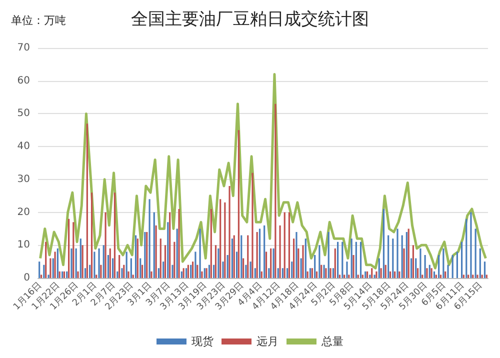 The image size is (500, 358). What do you see at coordinates (23, 245) in the screenshot?
I see `y-tick-label: 10` at bounding box center [23, 245].